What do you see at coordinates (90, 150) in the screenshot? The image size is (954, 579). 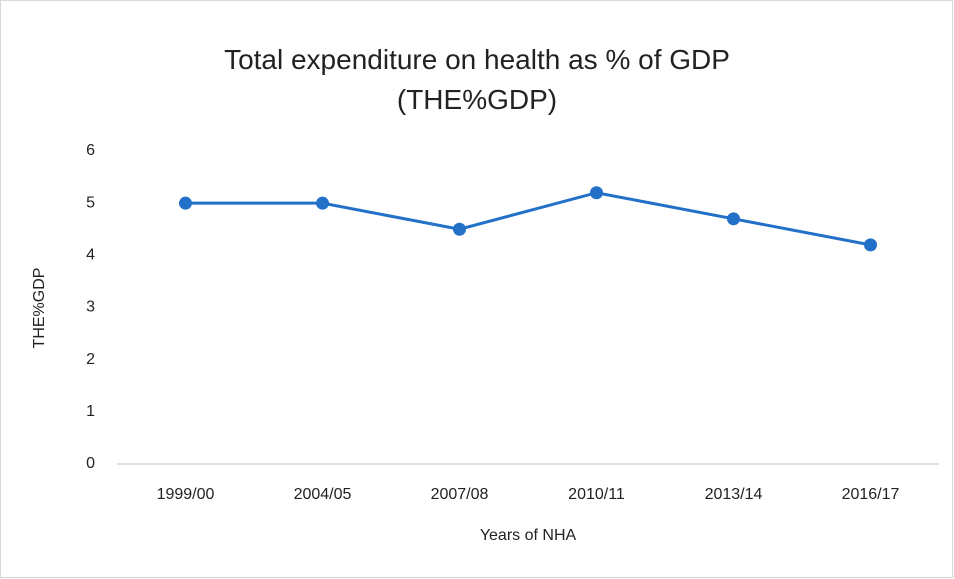 I see `y-tick-label: 6` at bounding box center [90, 150].